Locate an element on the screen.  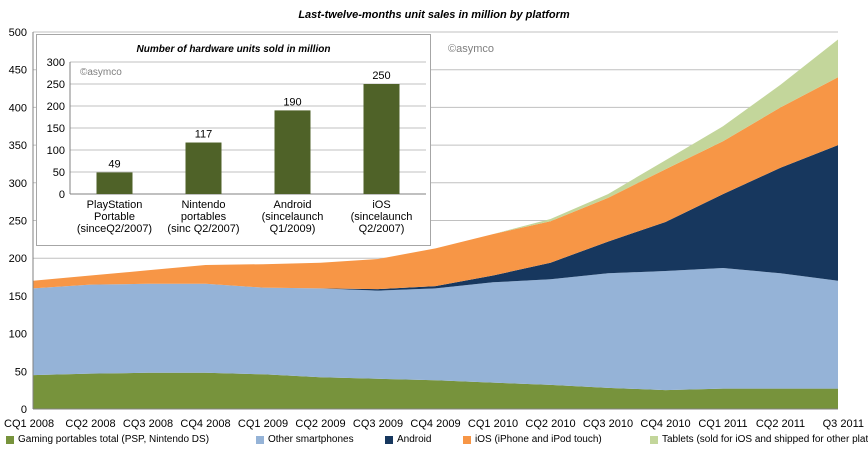
inset-y-tick-label: 200 is located at coordinates (56, 107).